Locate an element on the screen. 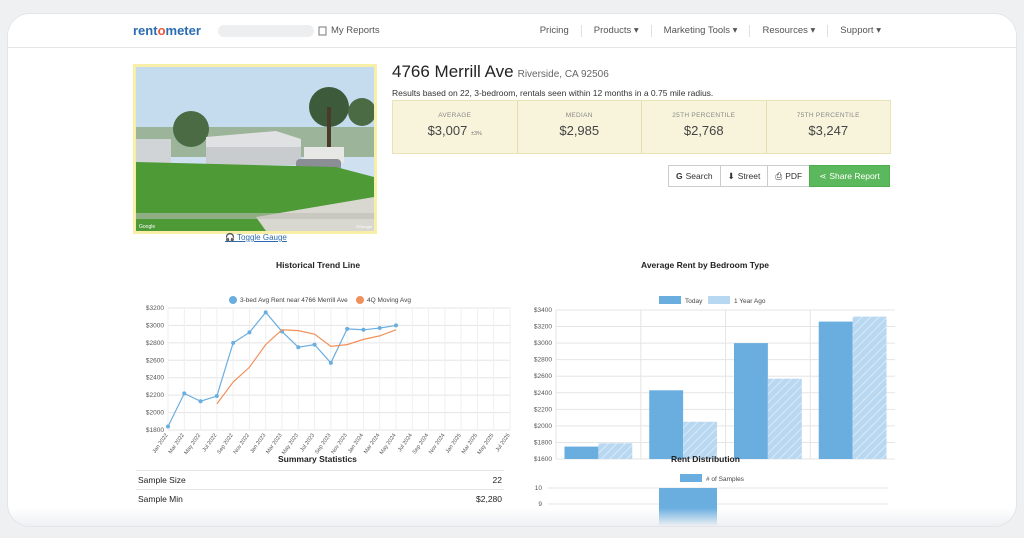  my-reports-link: My Reports is located at coordinates (349, 30).